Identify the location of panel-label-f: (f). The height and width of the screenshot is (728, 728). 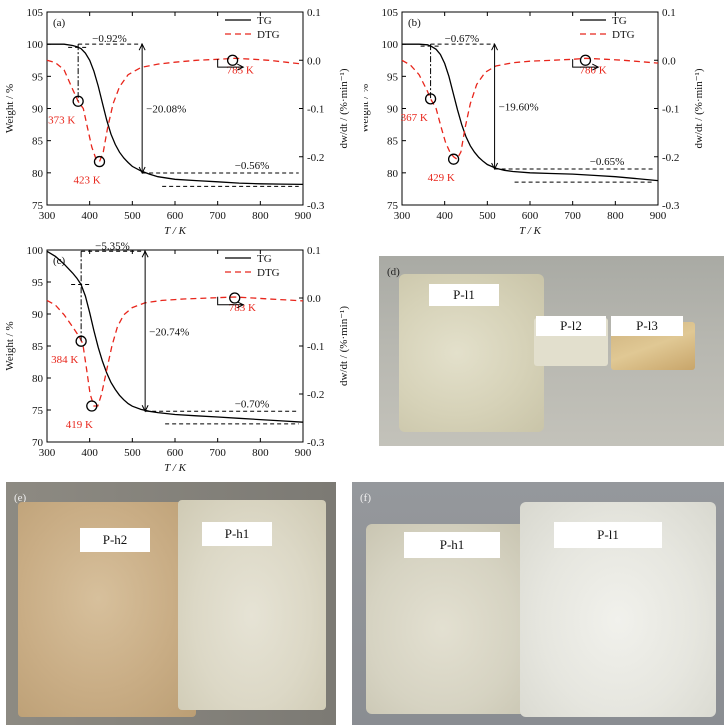
(365, 498).